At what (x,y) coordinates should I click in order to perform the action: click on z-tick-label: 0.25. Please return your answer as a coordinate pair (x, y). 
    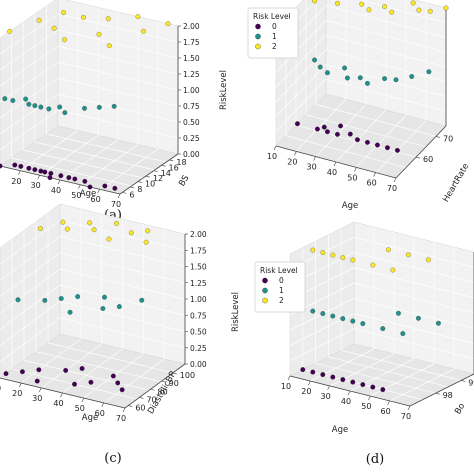
    Looking at the image, I should click on (198, 348).